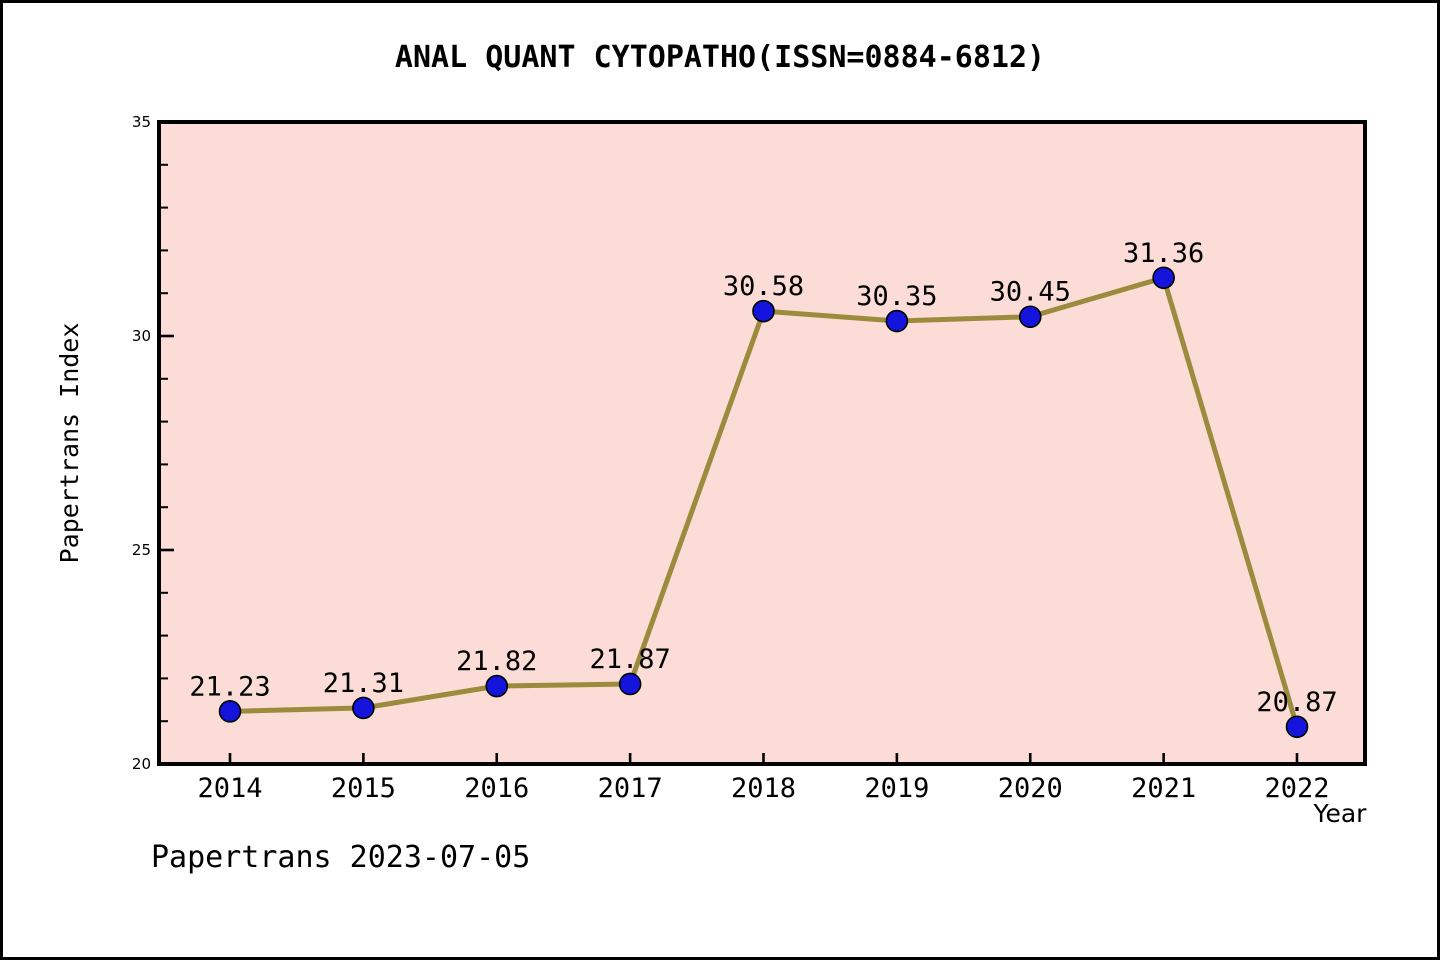  I want to click on y-tick-label: 35, so click(141, 122).